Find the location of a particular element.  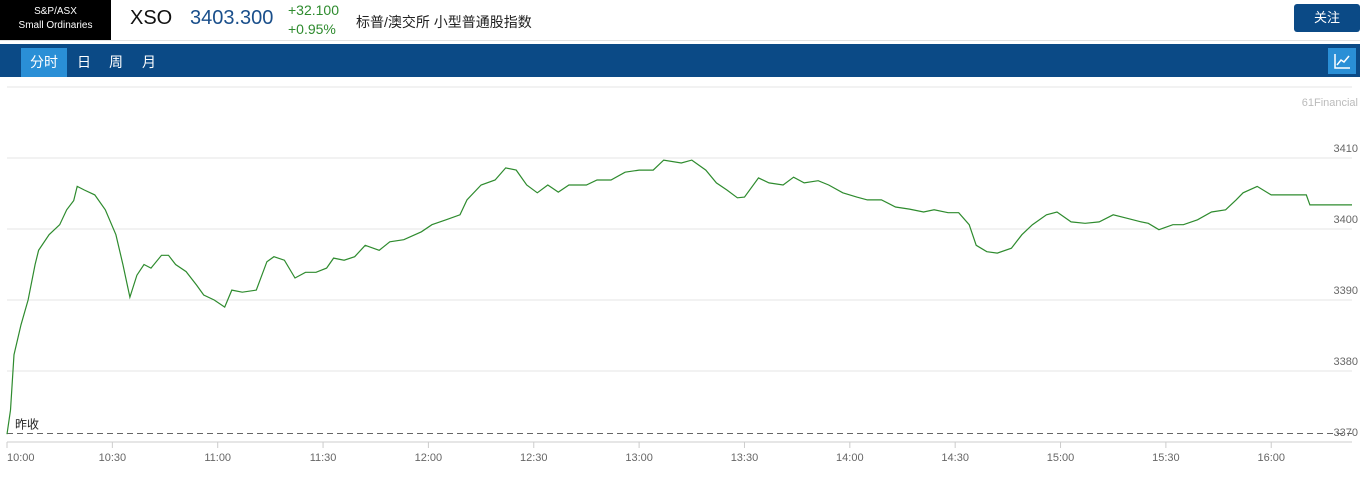

follow-button: 关注 is located at coordinates (1327, 18).